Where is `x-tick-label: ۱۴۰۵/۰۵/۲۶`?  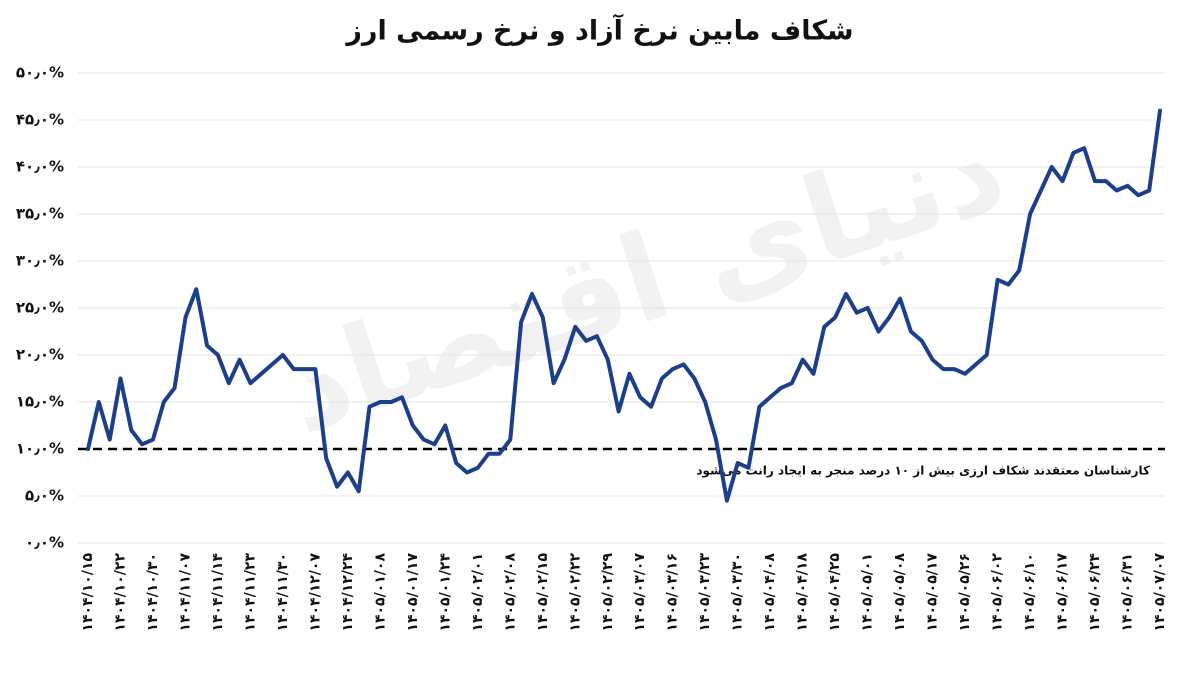
x-tick-label: ۱۴۰۵/۰۵/۲۶ is located at coordinates (965, 592).